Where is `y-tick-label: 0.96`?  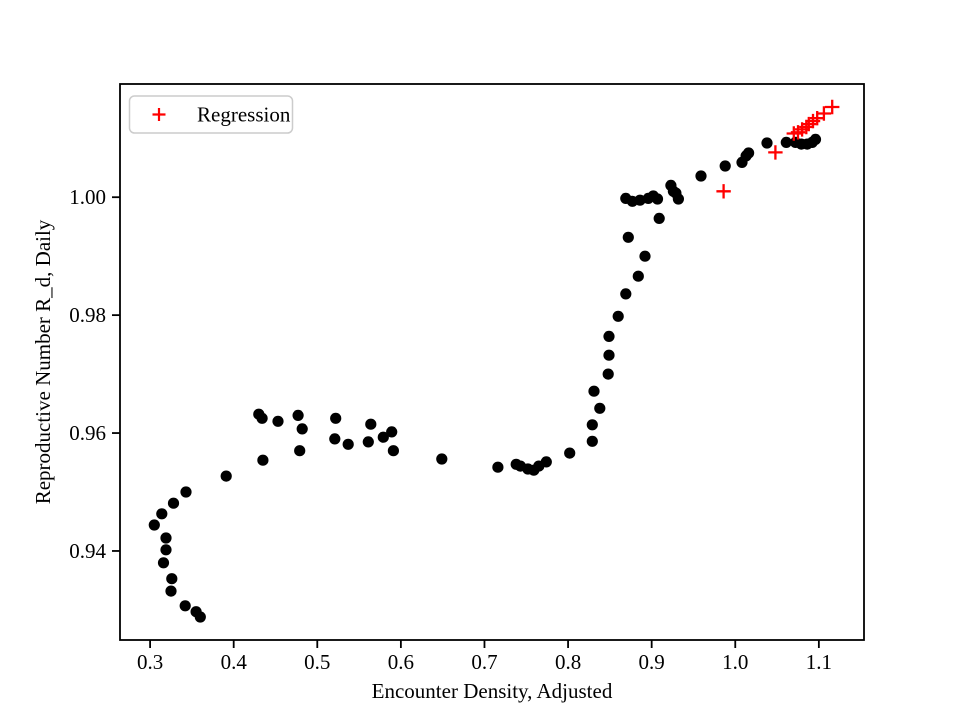 y-tick-label: 0.96 is located at coordinates (87, 433).